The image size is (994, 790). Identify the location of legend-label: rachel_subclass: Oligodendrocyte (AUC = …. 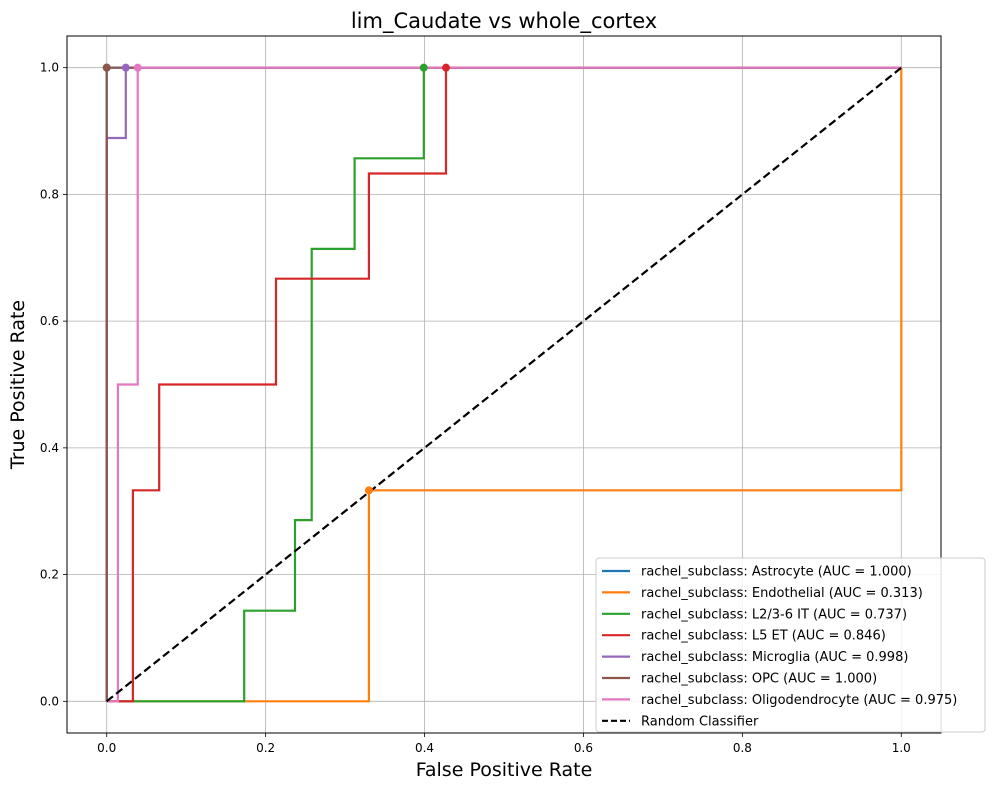
(799, 700).